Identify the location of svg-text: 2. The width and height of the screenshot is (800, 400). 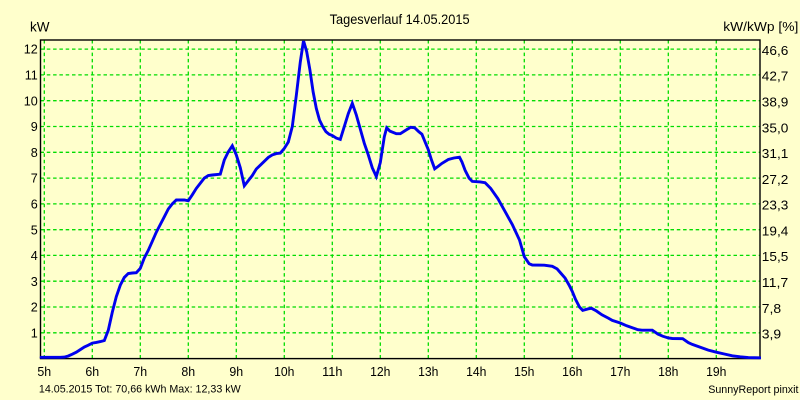
(34, 308).